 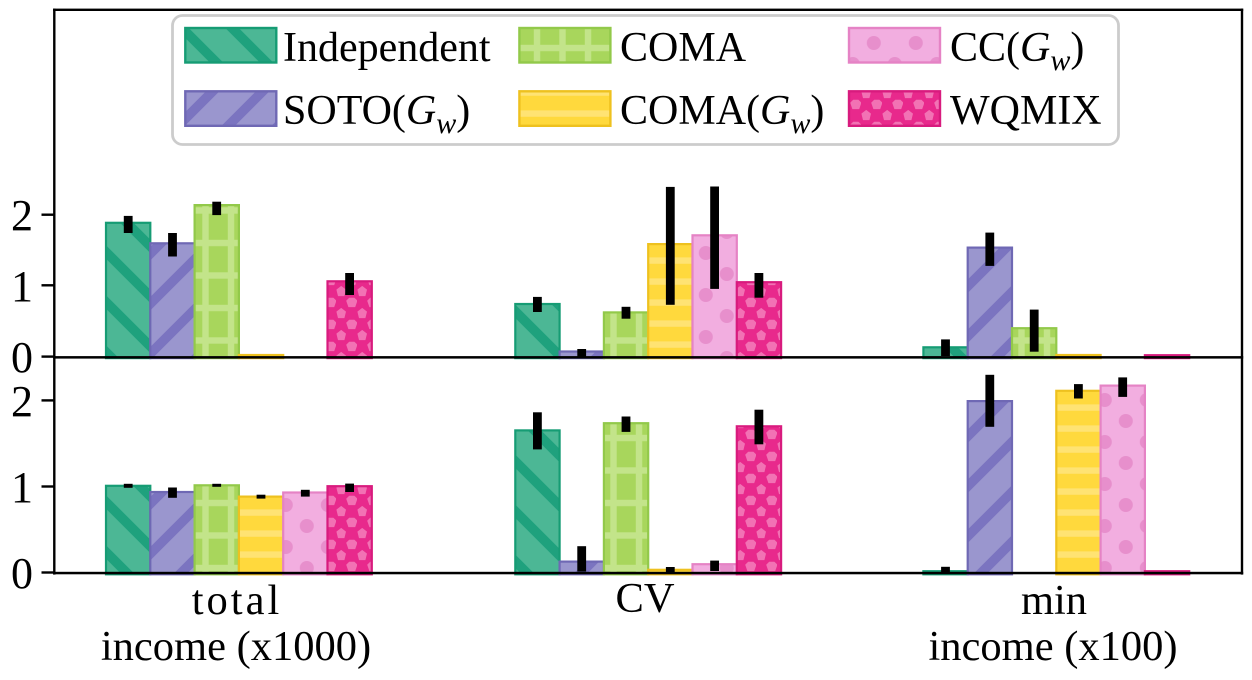 What do you see at coordinates (683, 48) in the screenshot?
I see `svg-text: COMA` at bounding box center [683, 48].